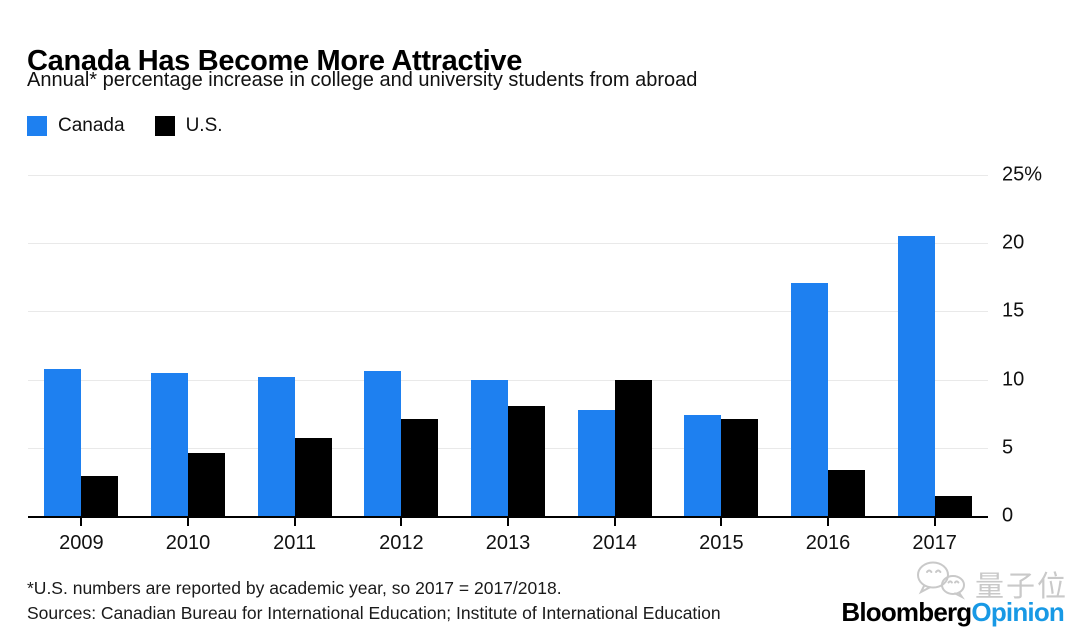 Image resolution: width=1080 pixels, height=642 pixels. Describe the element at coordinates (383, 443) in the screenshot. I see `bar-canada-2012` at that location.